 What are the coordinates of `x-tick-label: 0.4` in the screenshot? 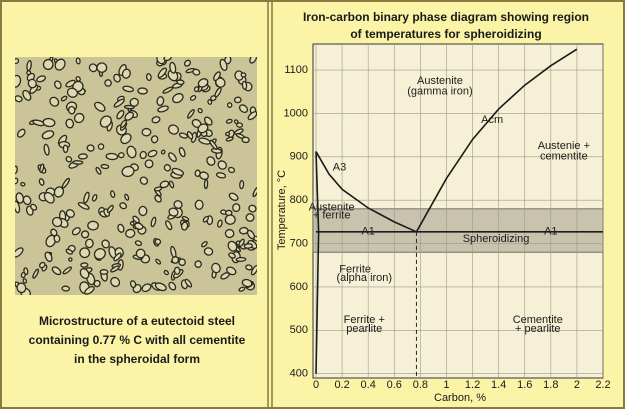 It's located at (368, 385).